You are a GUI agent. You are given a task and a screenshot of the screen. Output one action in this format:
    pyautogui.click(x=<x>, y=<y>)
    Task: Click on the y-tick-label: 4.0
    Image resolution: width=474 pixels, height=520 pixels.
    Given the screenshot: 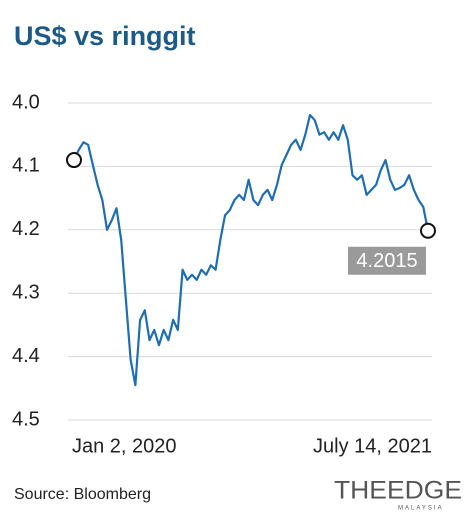 What is the action you would take?
    pyautogui.click(x=26, y=102)
    